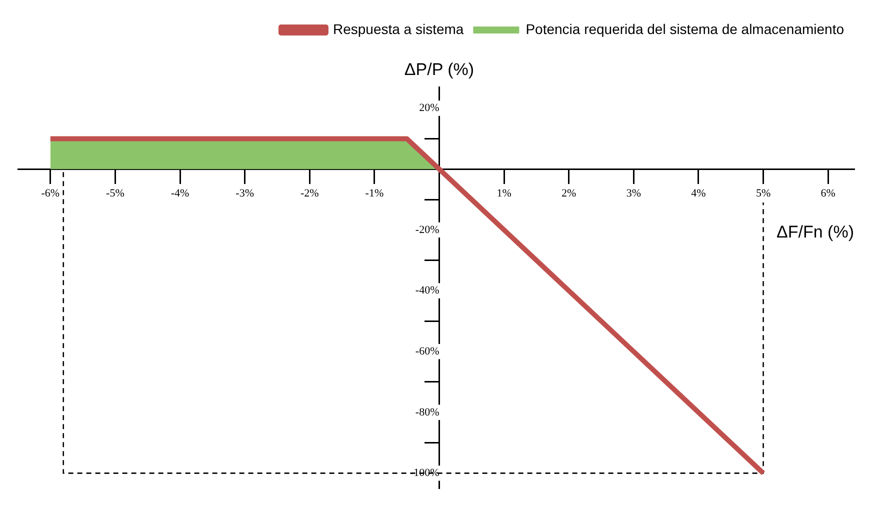 The height and width of the screenshot is (523, 877). What do you see at coordinates (685, 28) in the screenshot?
I see `legend-label: Potencia requerida del sistema de almacenamiento` at bounding box center [685, 28].